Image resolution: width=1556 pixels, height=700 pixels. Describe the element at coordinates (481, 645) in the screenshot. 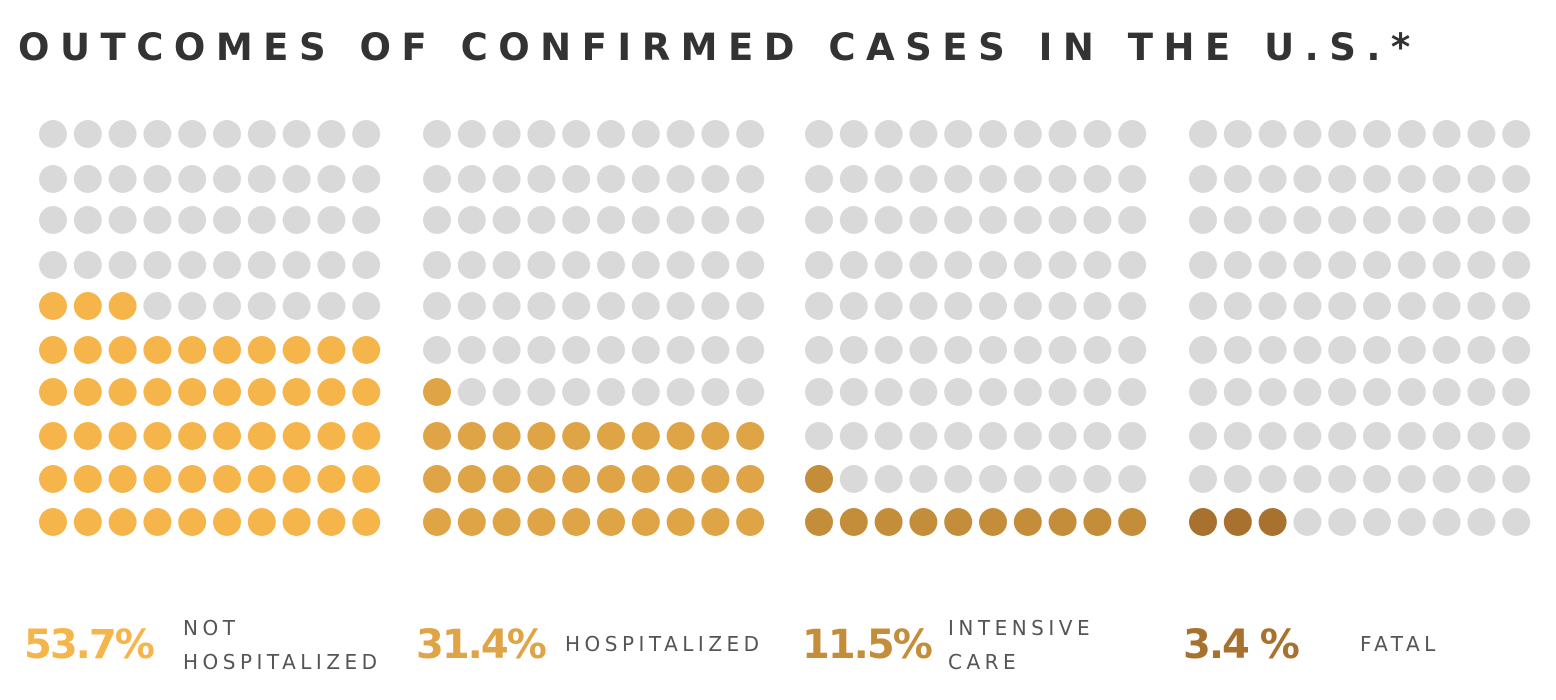

I see `hospitalized-percent: 31.4%` at that location.